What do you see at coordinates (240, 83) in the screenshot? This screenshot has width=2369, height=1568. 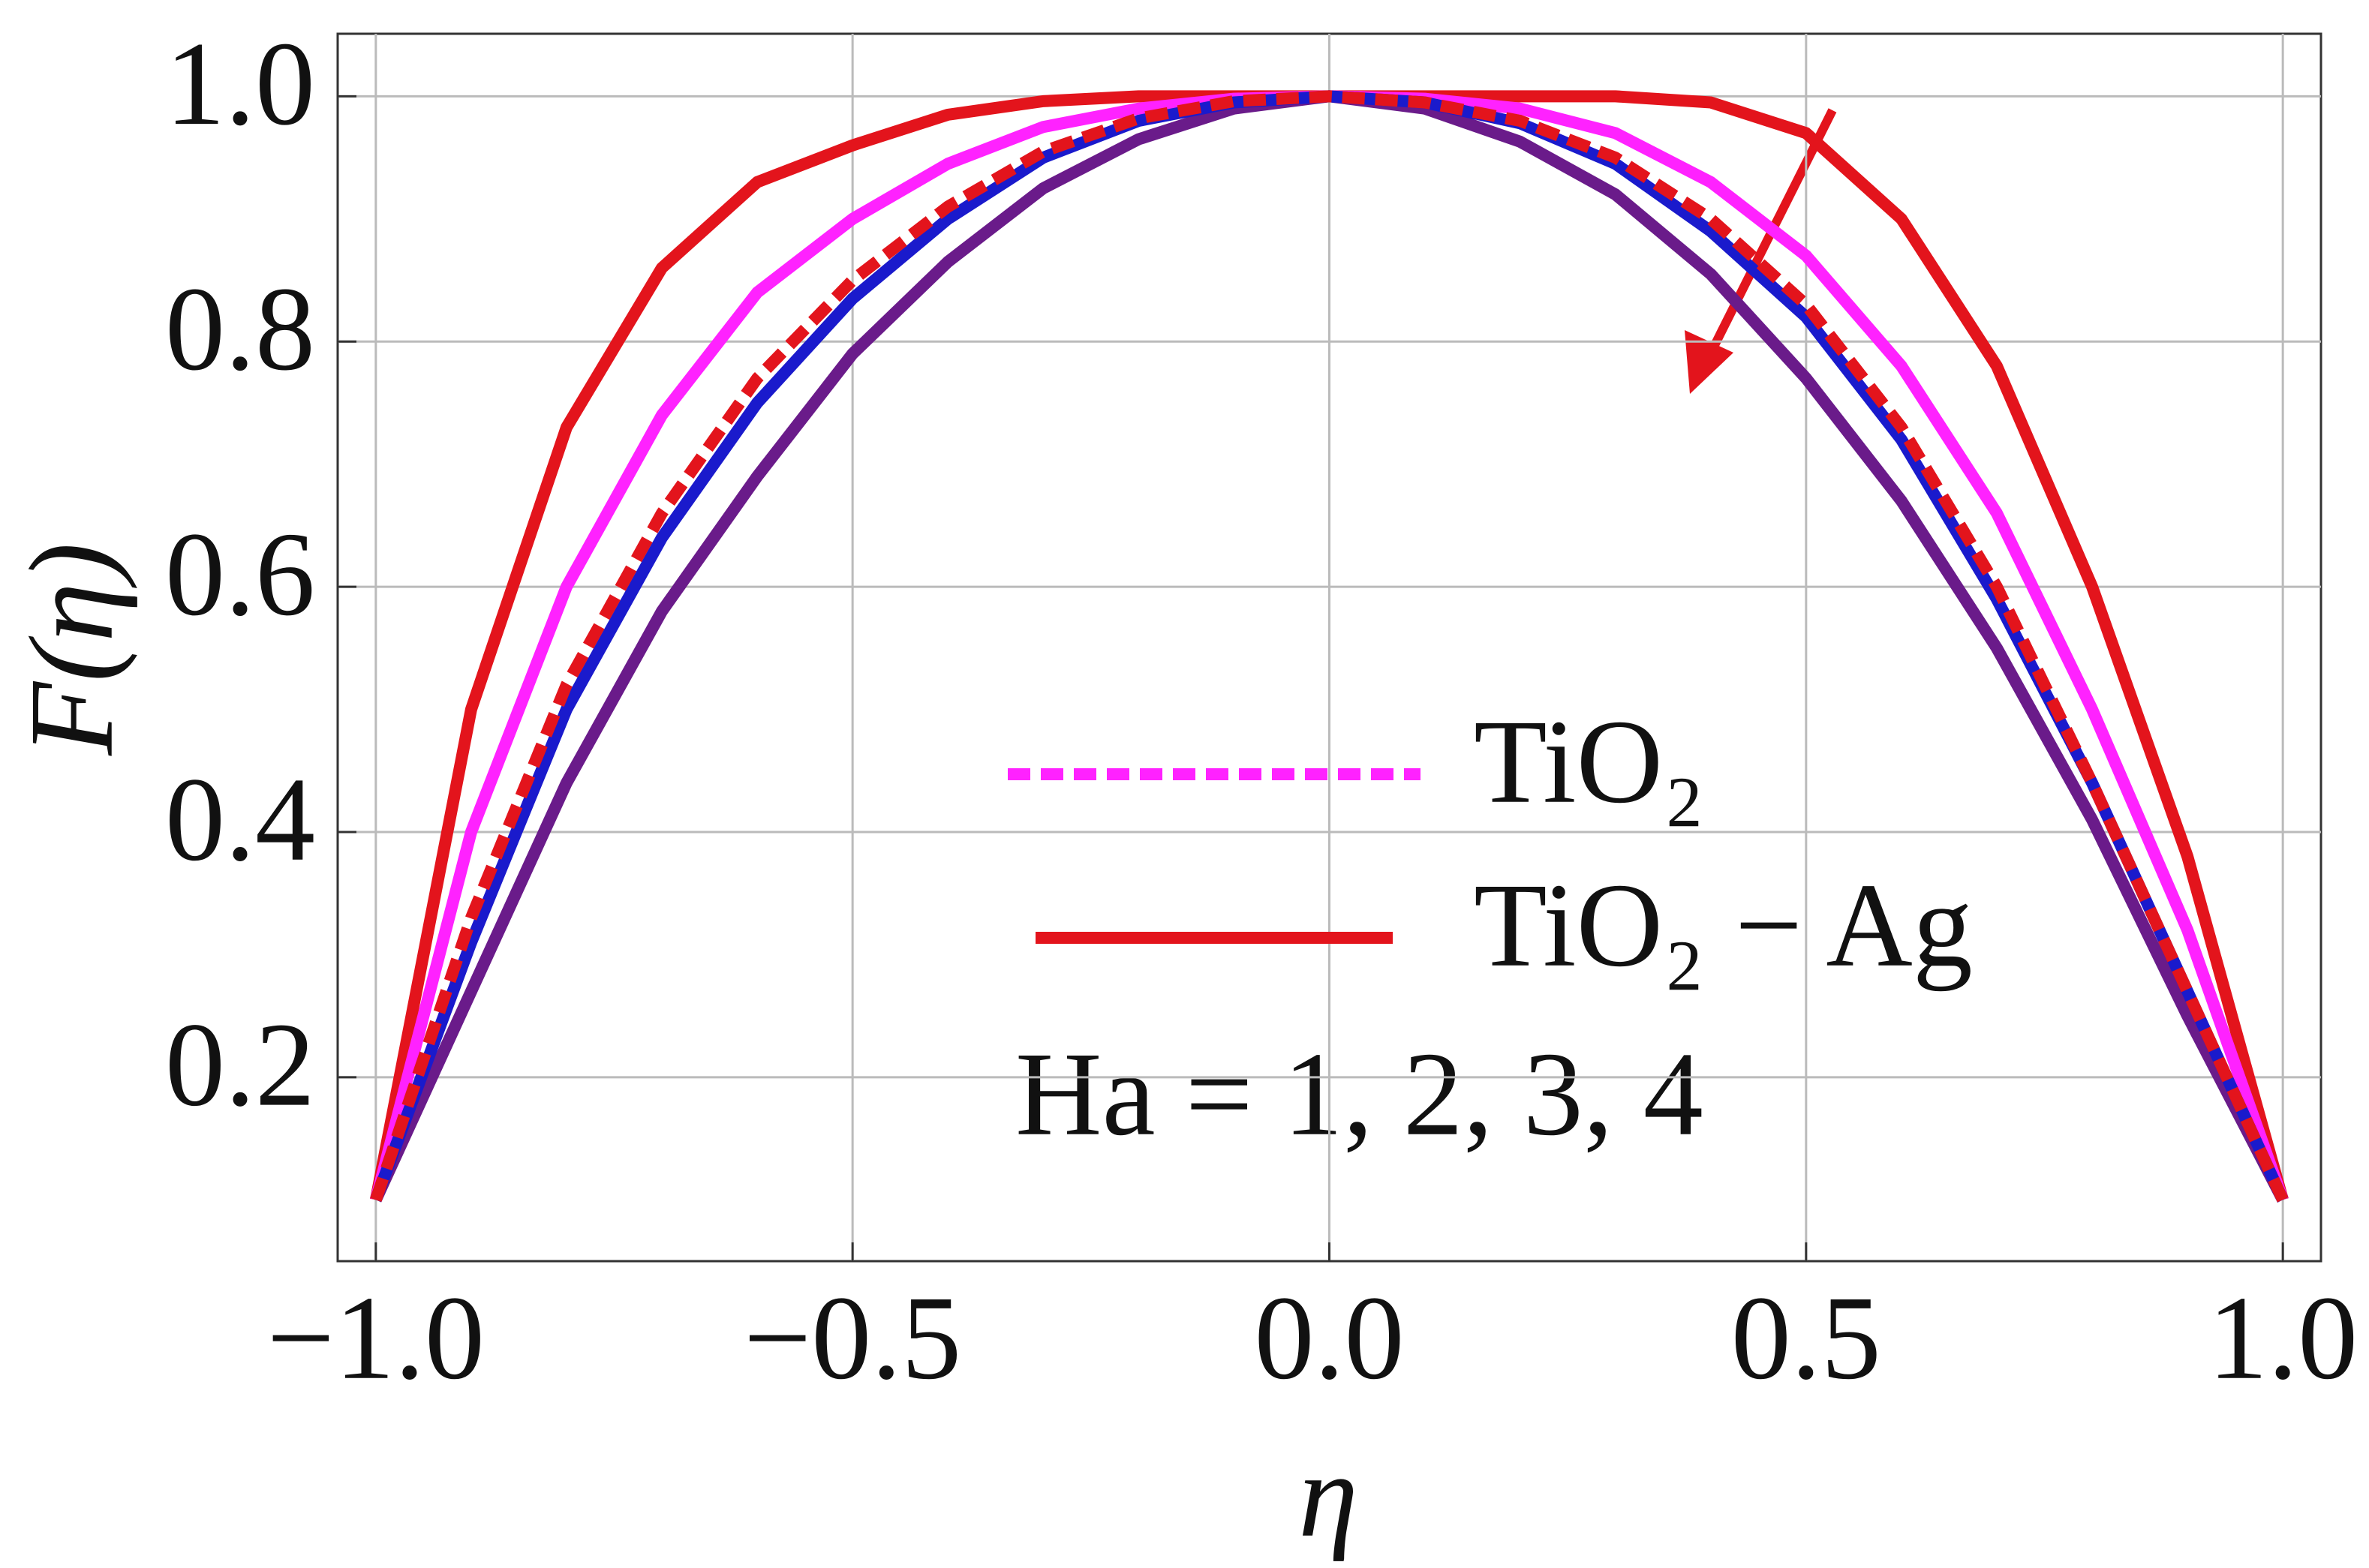 I see `y-tick-label: 1.0` at bounding box center [240, 83].